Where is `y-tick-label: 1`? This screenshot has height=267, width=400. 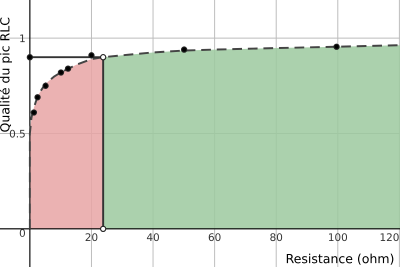
y-tick-label: 1 is located at coordinates (22, 38).